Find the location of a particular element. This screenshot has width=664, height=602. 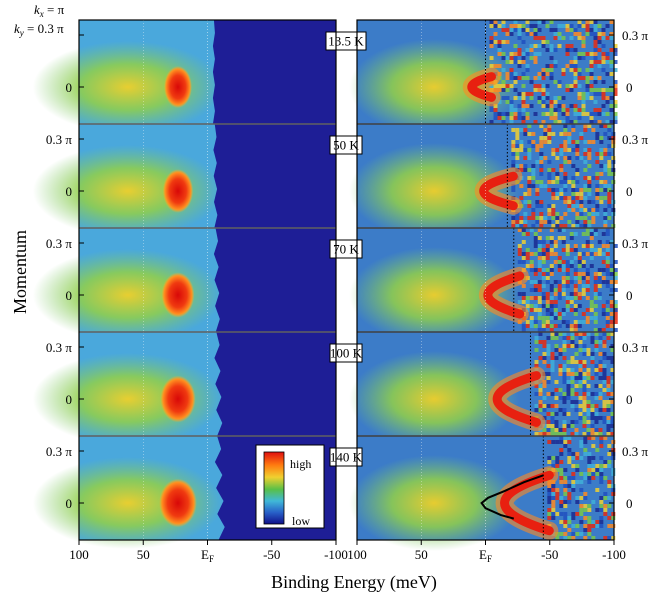

temperature-box is located at coordinates (346, 353).